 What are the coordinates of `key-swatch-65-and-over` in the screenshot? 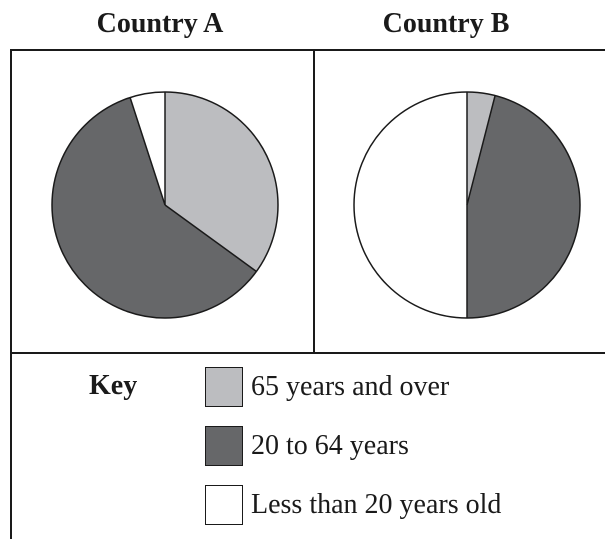 It's located at (224, 387).